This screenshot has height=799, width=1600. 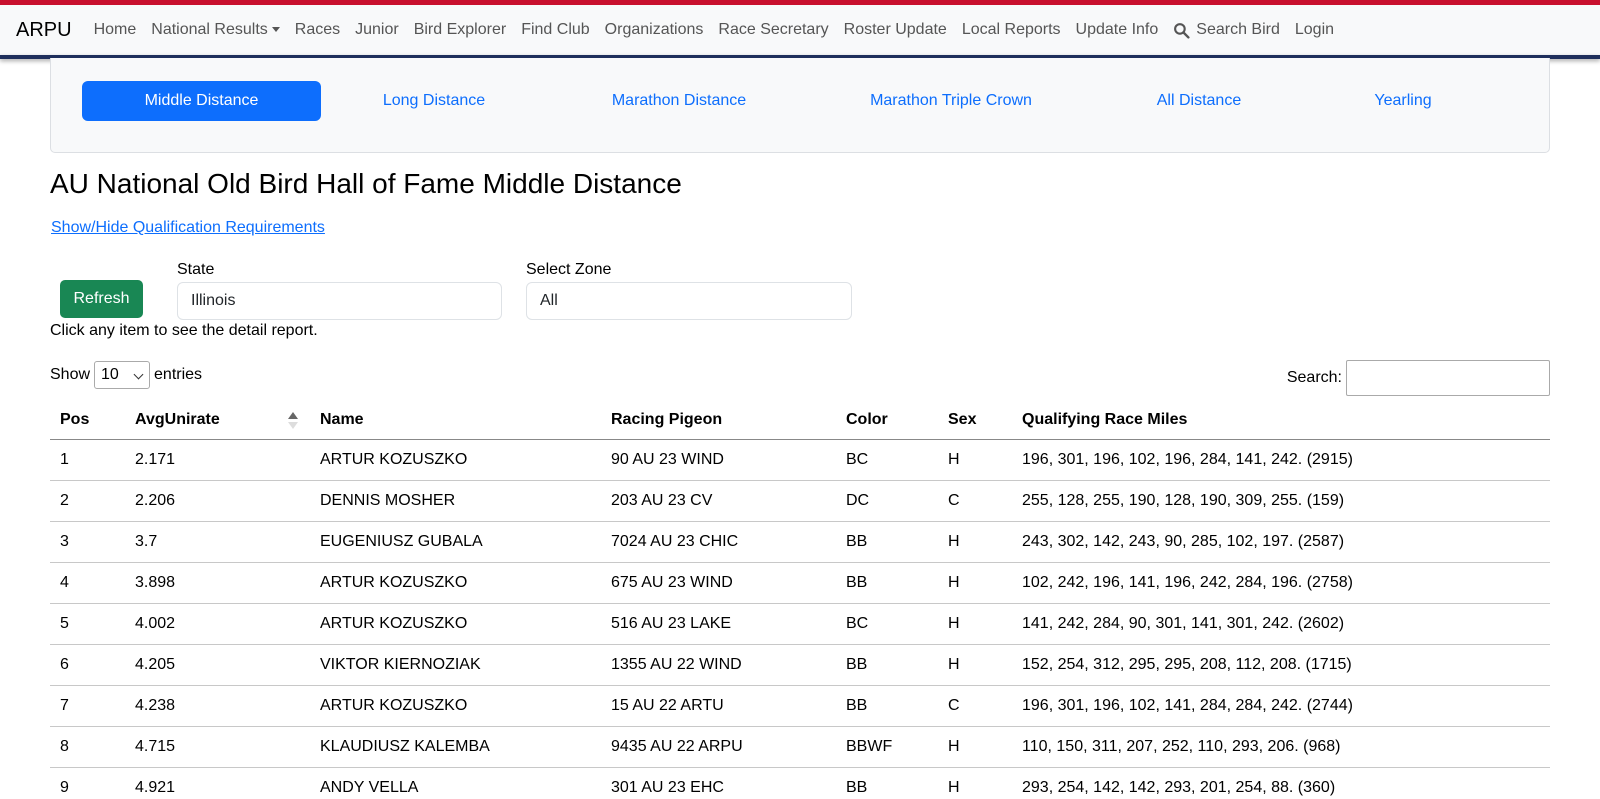 I want to click on tab-yearling: Yearling, so click(x=1403, y=100).